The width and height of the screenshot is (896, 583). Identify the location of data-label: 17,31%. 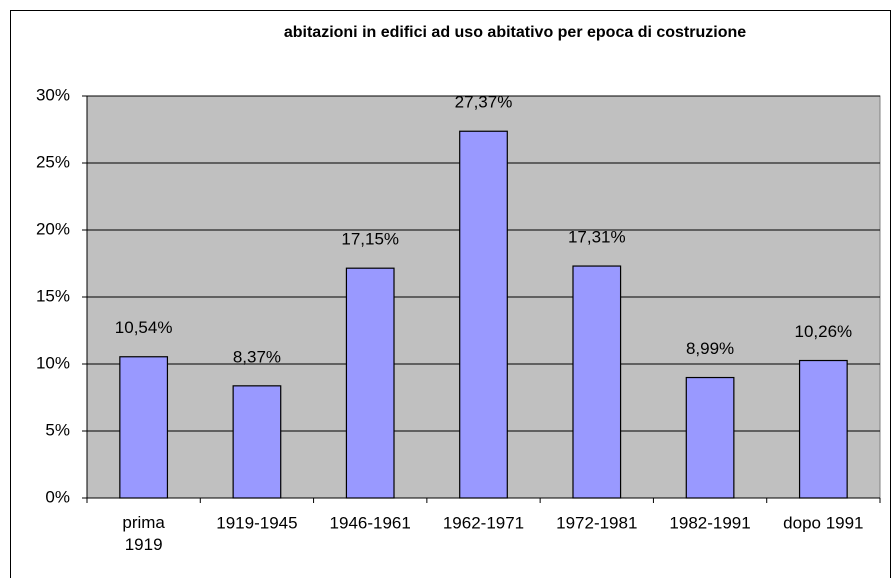
(597, 237).